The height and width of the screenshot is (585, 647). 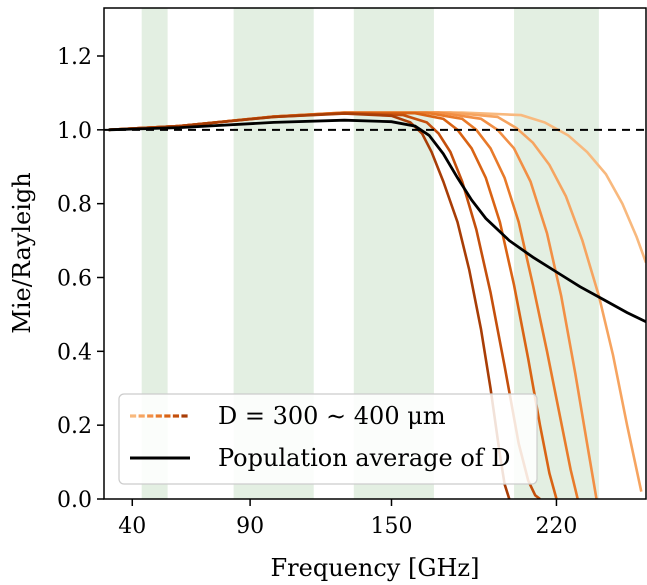 I want to click on x-axis-label: Frequency [GHz], so click(x=375, y=568).